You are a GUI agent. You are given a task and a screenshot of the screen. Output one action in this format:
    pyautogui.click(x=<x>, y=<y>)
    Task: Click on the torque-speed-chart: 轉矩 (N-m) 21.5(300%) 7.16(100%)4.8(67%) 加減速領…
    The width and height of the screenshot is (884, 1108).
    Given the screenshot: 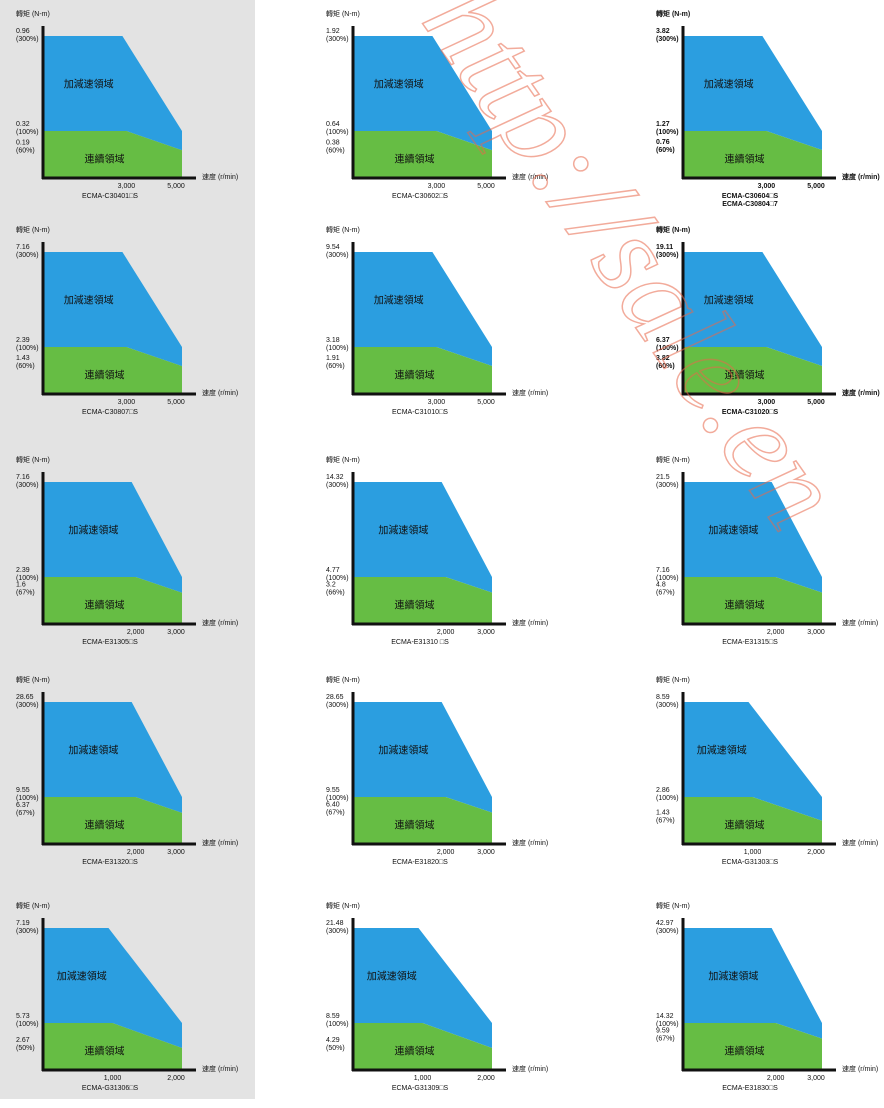 What is the action you would take?
    pyautogui.click(x=767, y=550)
    